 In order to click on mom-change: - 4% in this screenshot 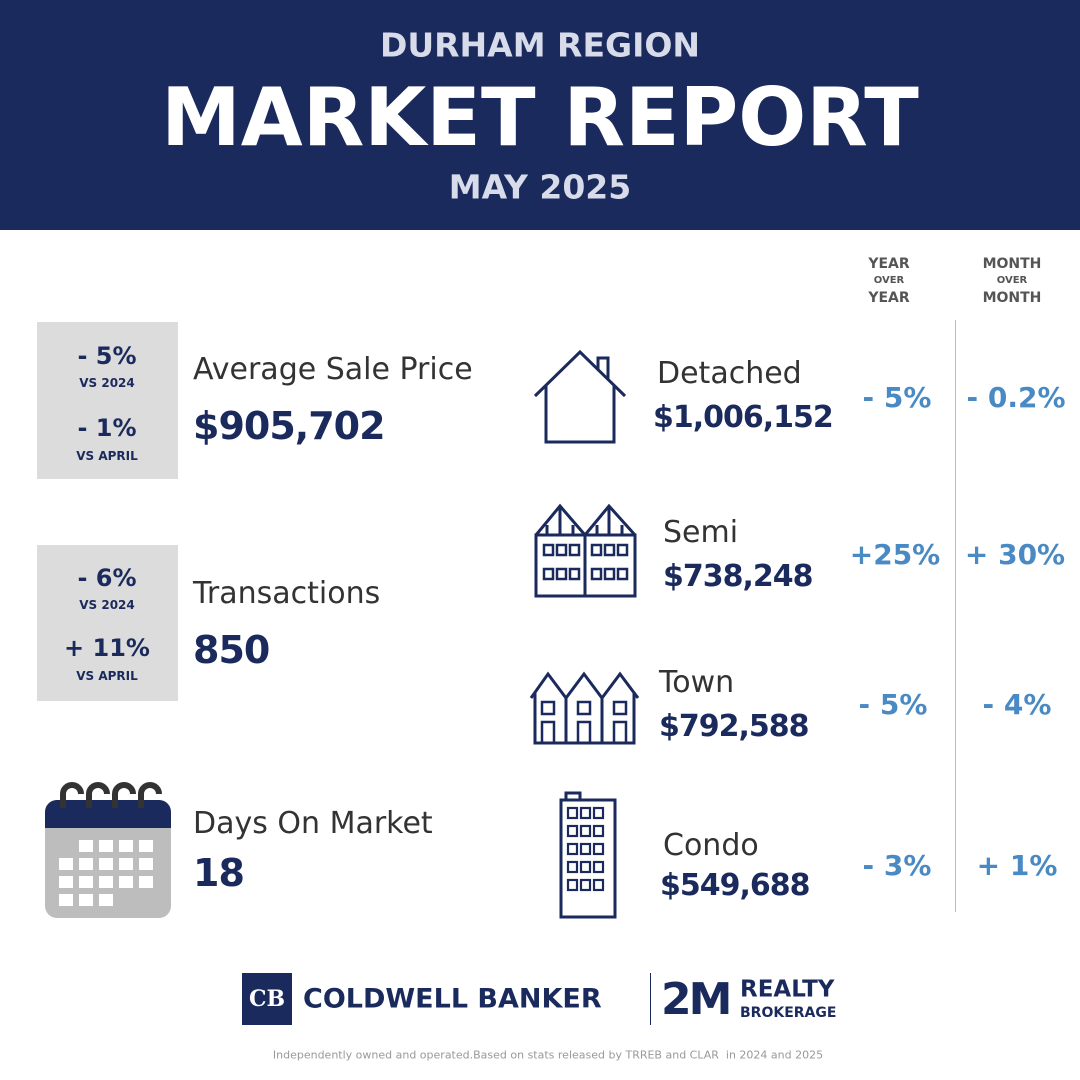, I will do `click(1017, 704)`.